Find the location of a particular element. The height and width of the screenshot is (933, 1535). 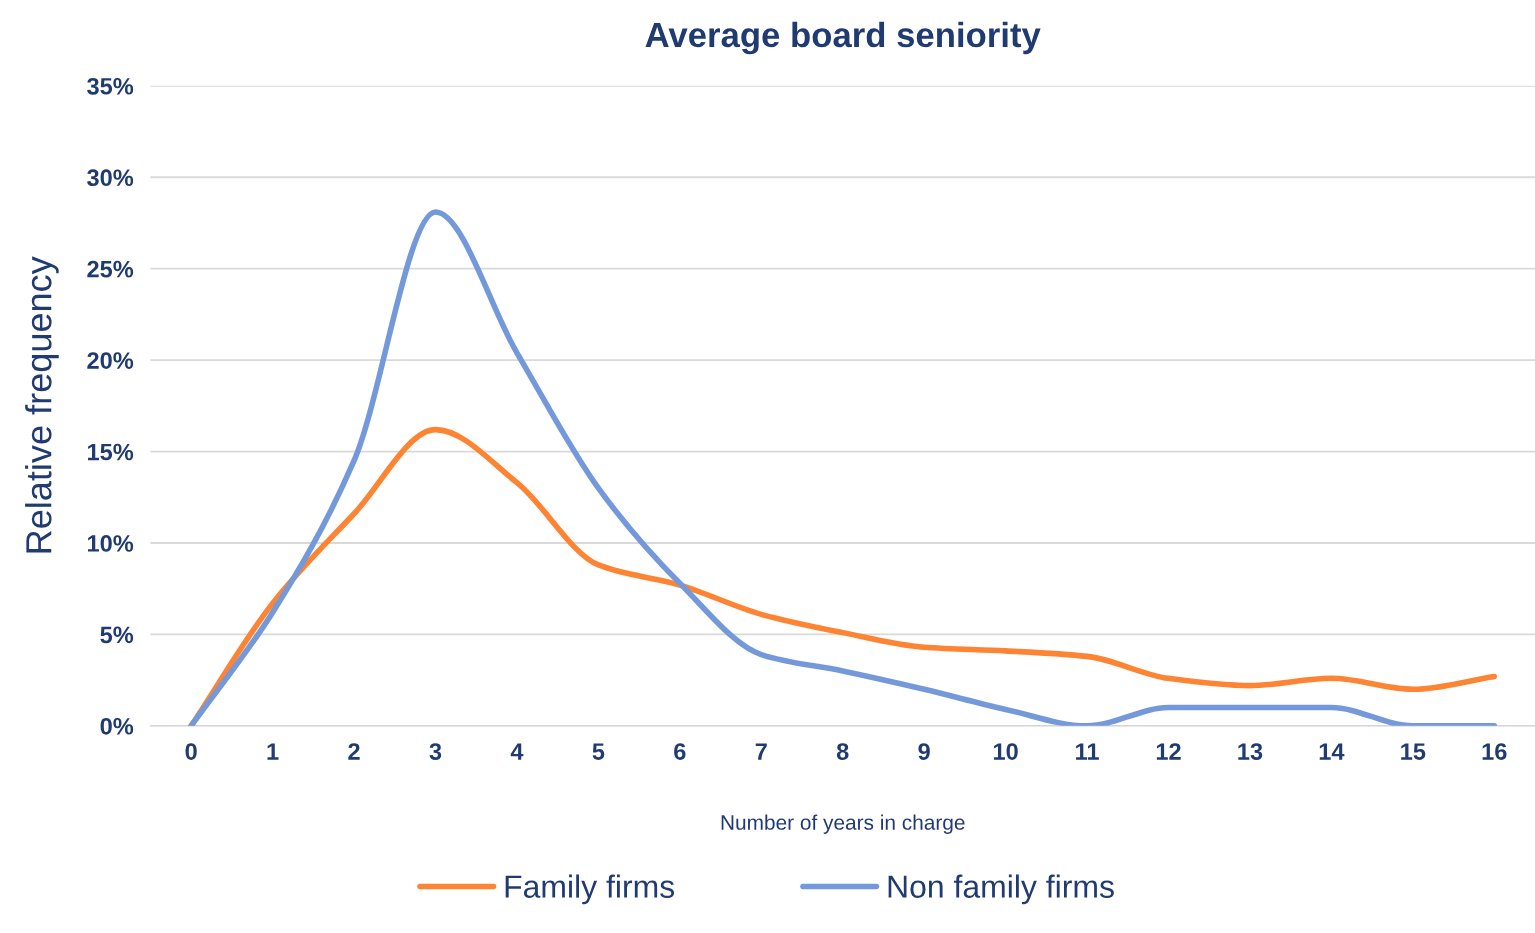

y-tick-label: 15% is located at coordinates (110, 452).